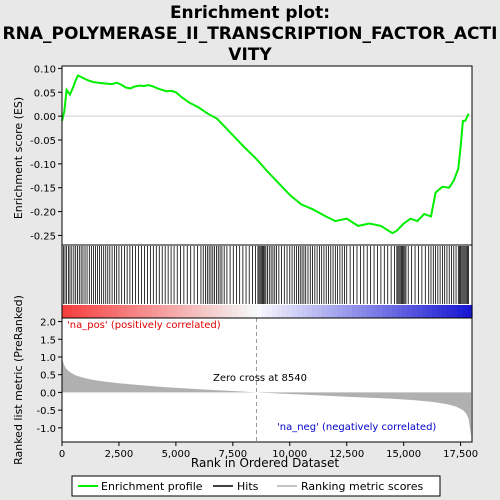  Describe the element at coordinates (43, 141) in the screenshot. I see `es-y-tick-label: -0.05` at that location.